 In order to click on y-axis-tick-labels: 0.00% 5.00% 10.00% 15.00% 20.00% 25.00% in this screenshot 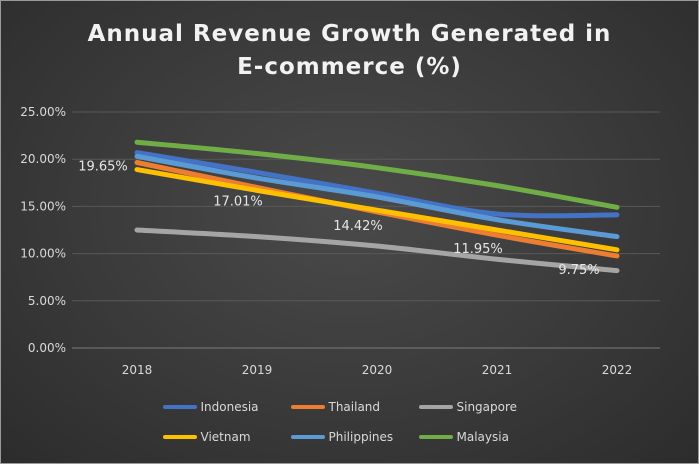, I will do `click(43, 230)`.